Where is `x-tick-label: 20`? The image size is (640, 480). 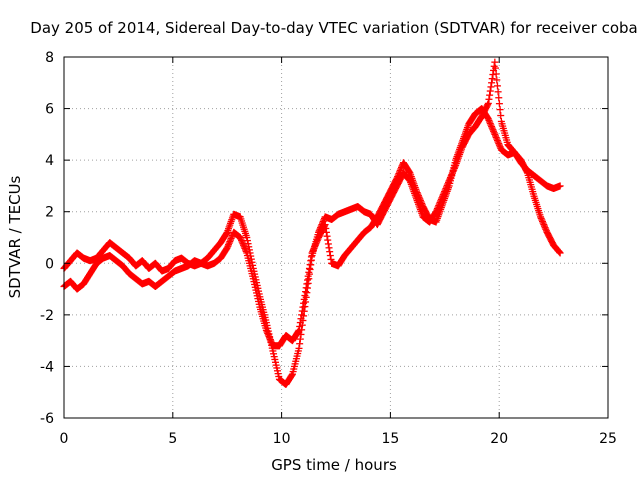
x-tick-label: 20 is located at coordinates (499, 439).